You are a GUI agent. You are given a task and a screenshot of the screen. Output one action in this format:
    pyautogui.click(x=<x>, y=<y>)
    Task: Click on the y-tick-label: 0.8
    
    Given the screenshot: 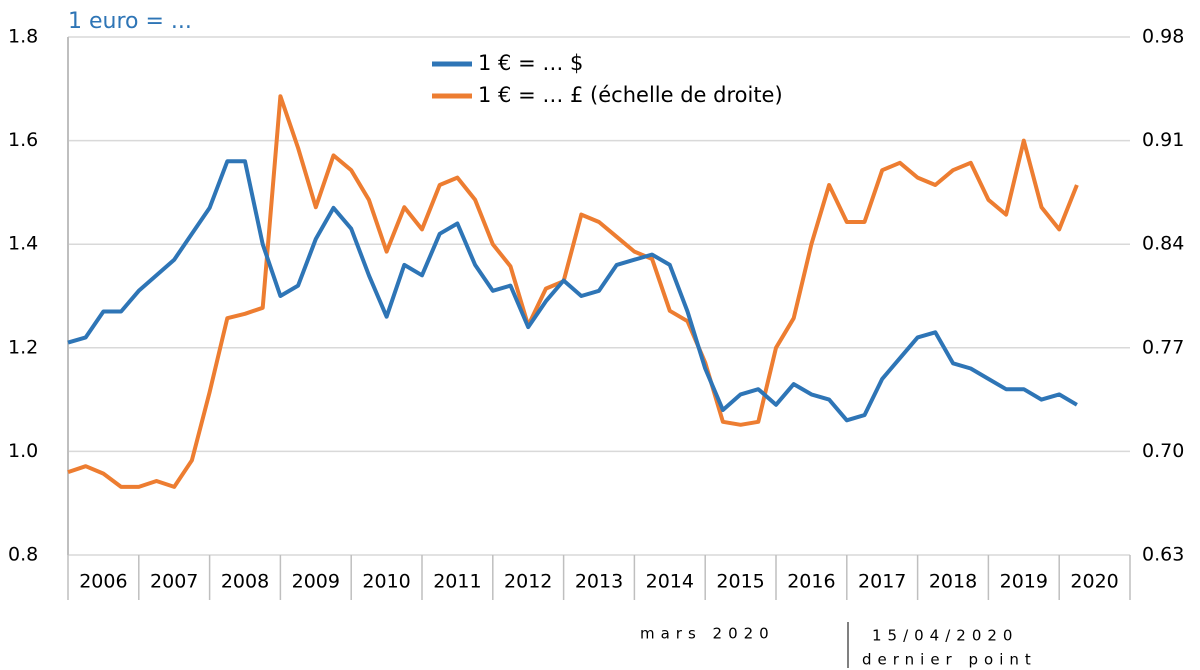 What is the action you would take?
    pyautogui.click(x=23, y=555)
    